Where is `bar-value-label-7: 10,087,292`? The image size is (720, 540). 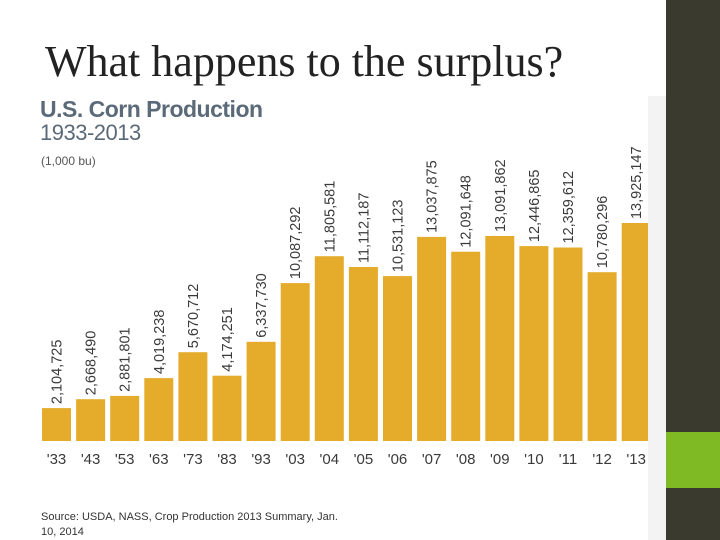
bar-value-label-7: 10,087,292 is located at coordinates (296, 243).